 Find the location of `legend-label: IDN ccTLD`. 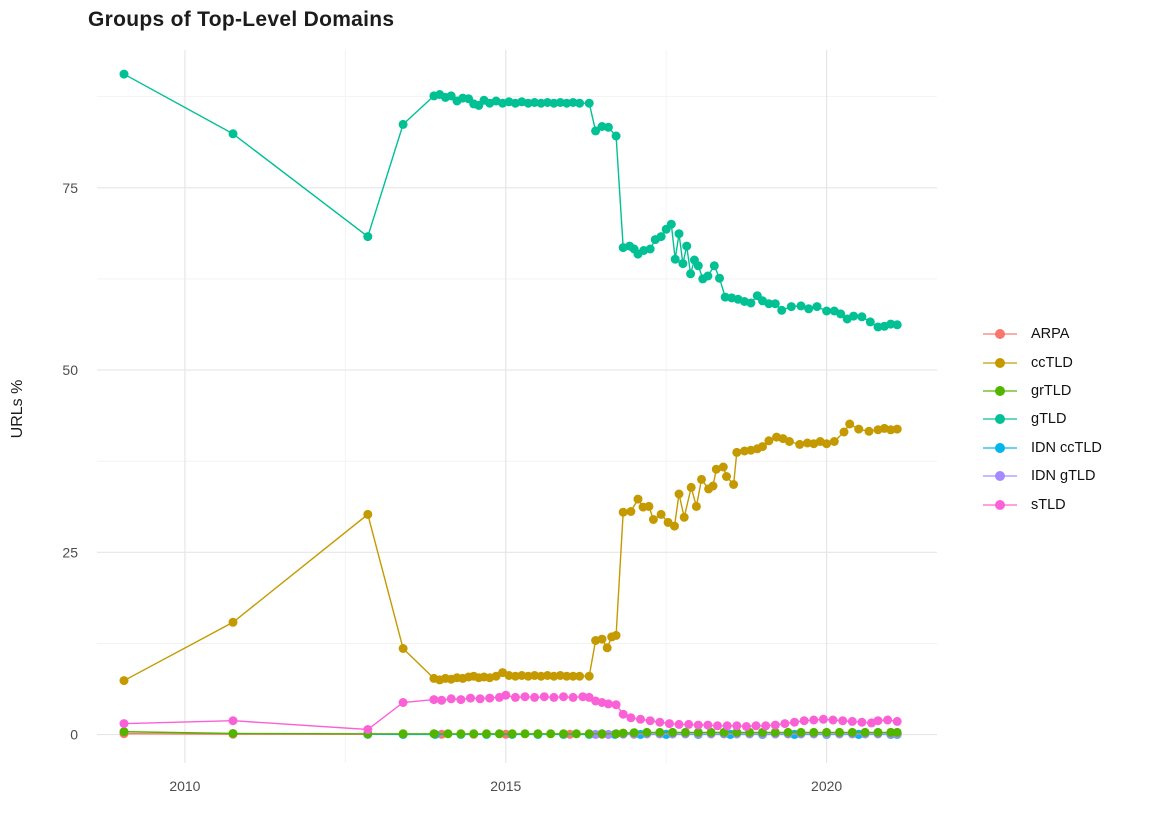

legend-label: IDN ccTLD is located at coordinates (1066, 447).